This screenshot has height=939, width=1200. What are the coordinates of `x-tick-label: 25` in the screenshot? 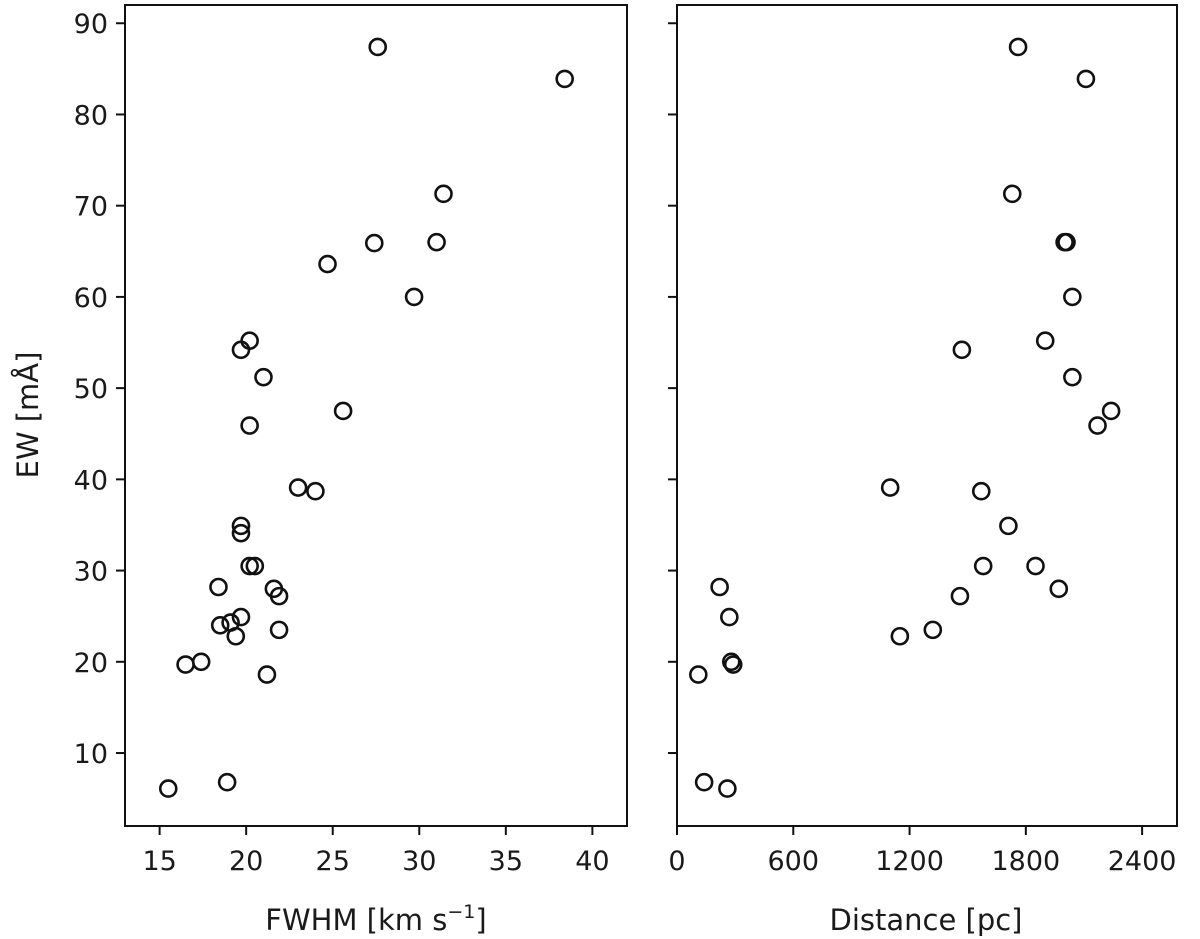 It's located at (333, 861).